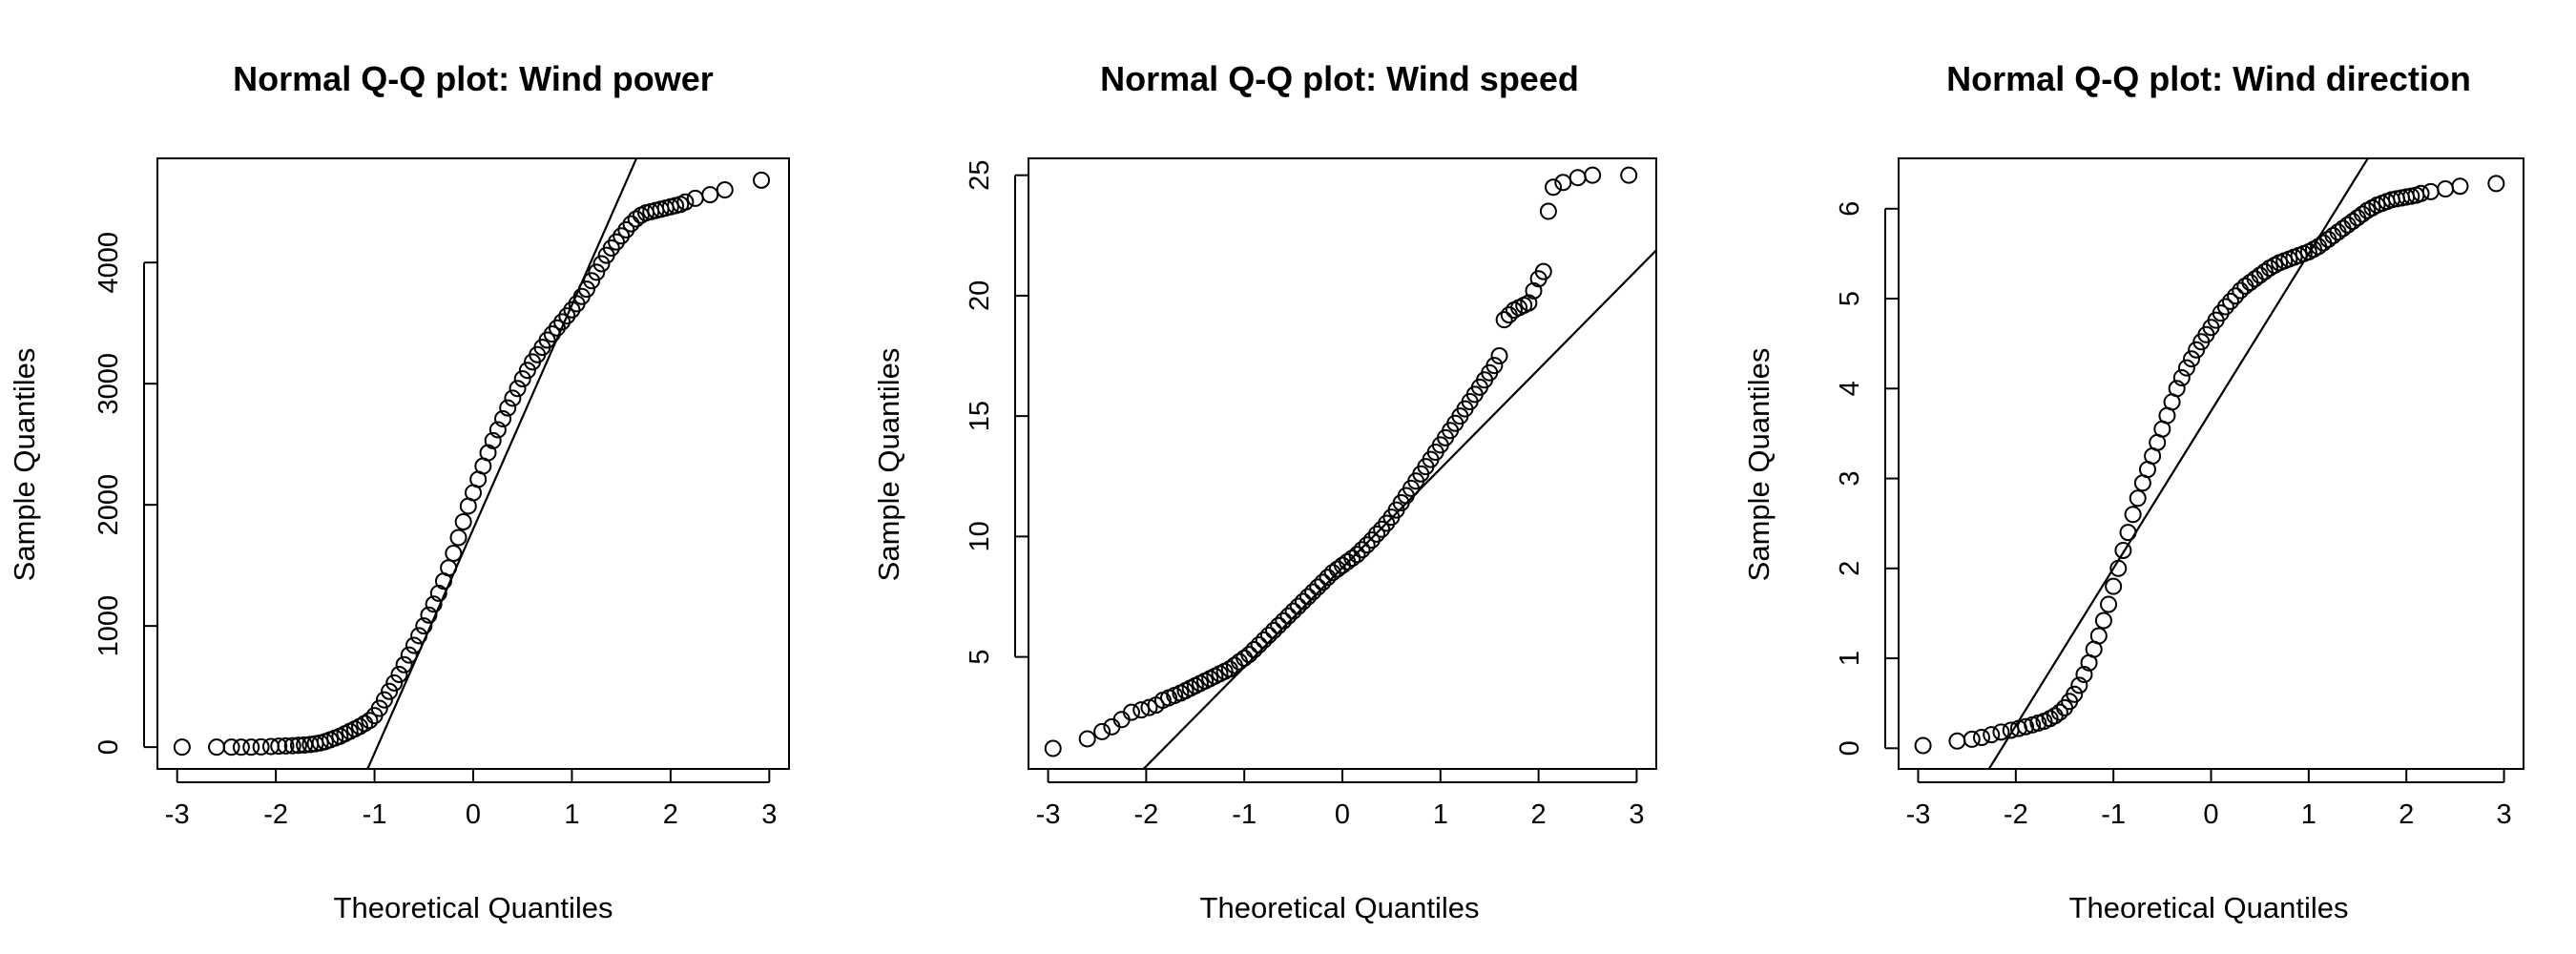 Image resolution: width=2576 pixels, height=954 pixels. Describe the element at coordinates (1850, 388) in the screenshot. I see `y-tick-label: 4` at that location.